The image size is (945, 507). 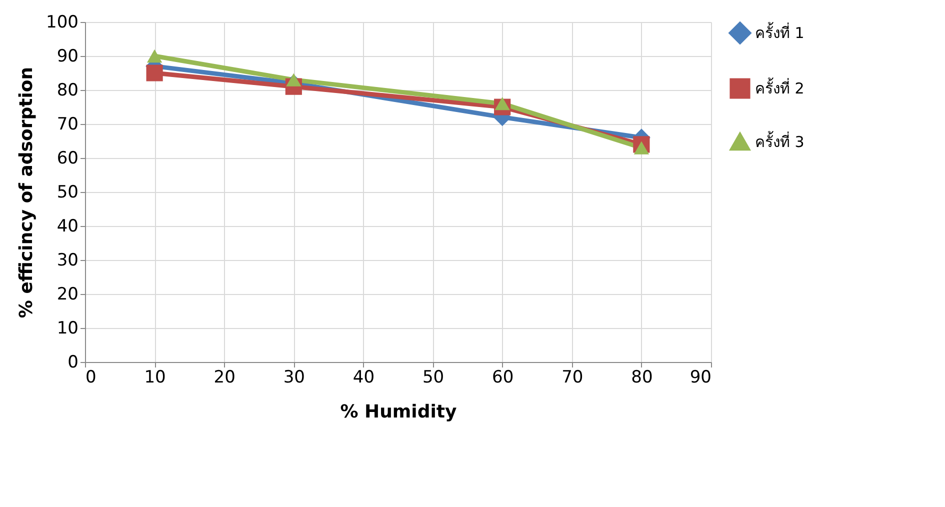 I want to click on y-tick-label: 30, so click(x=67, y=260).